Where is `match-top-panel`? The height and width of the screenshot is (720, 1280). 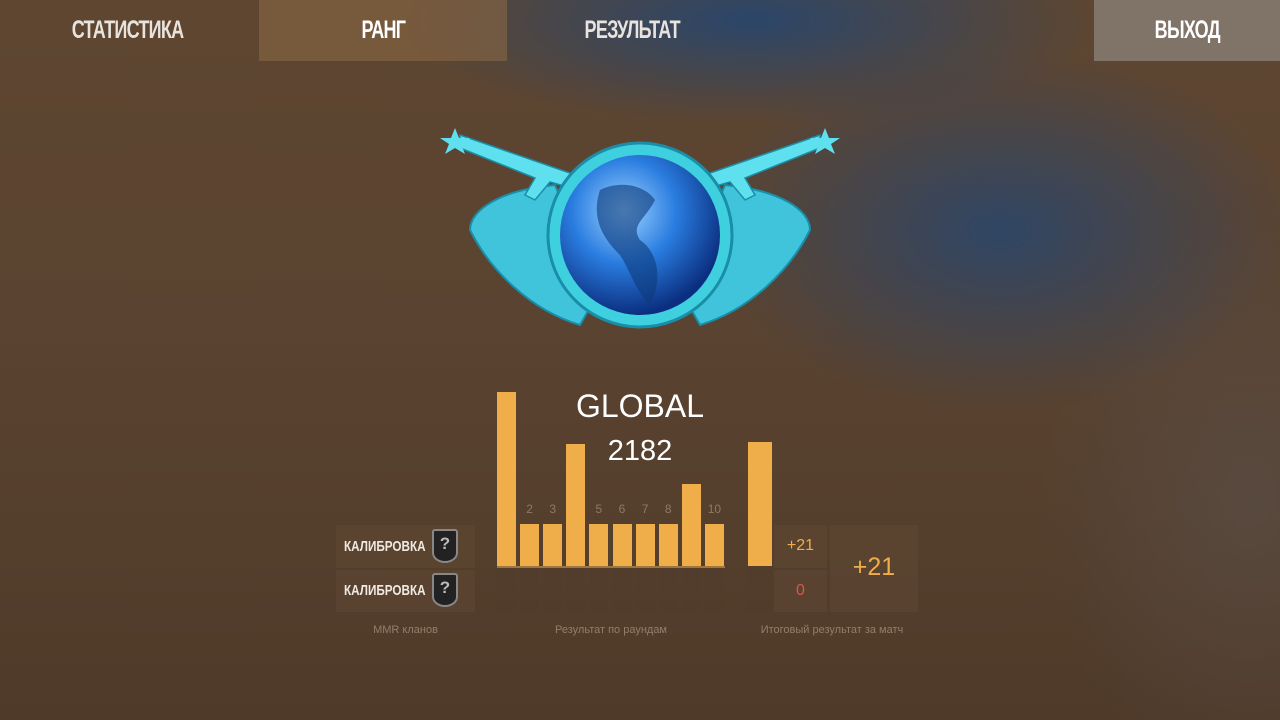 match-top-panel is located at coordinates (800, 546).